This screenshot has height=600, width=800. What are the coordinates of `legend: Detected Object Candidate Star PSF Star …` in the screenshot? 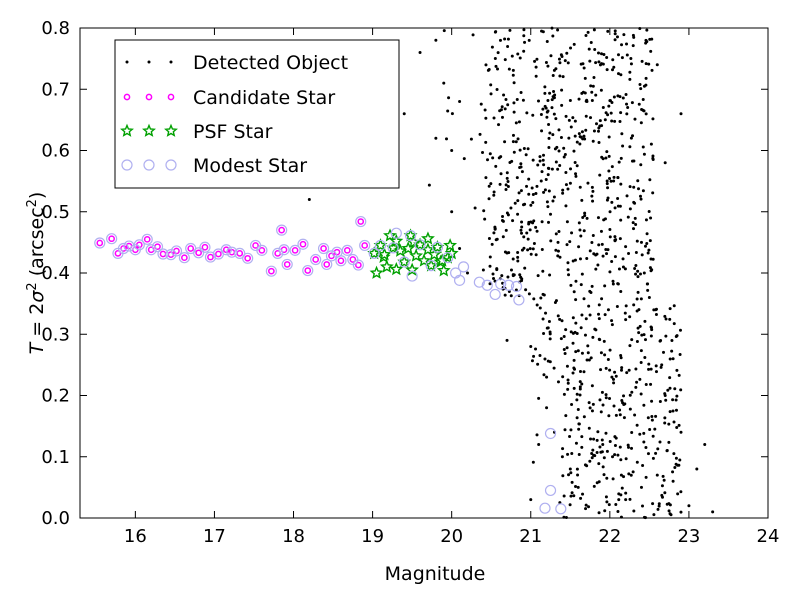 It's located at (257, 114).